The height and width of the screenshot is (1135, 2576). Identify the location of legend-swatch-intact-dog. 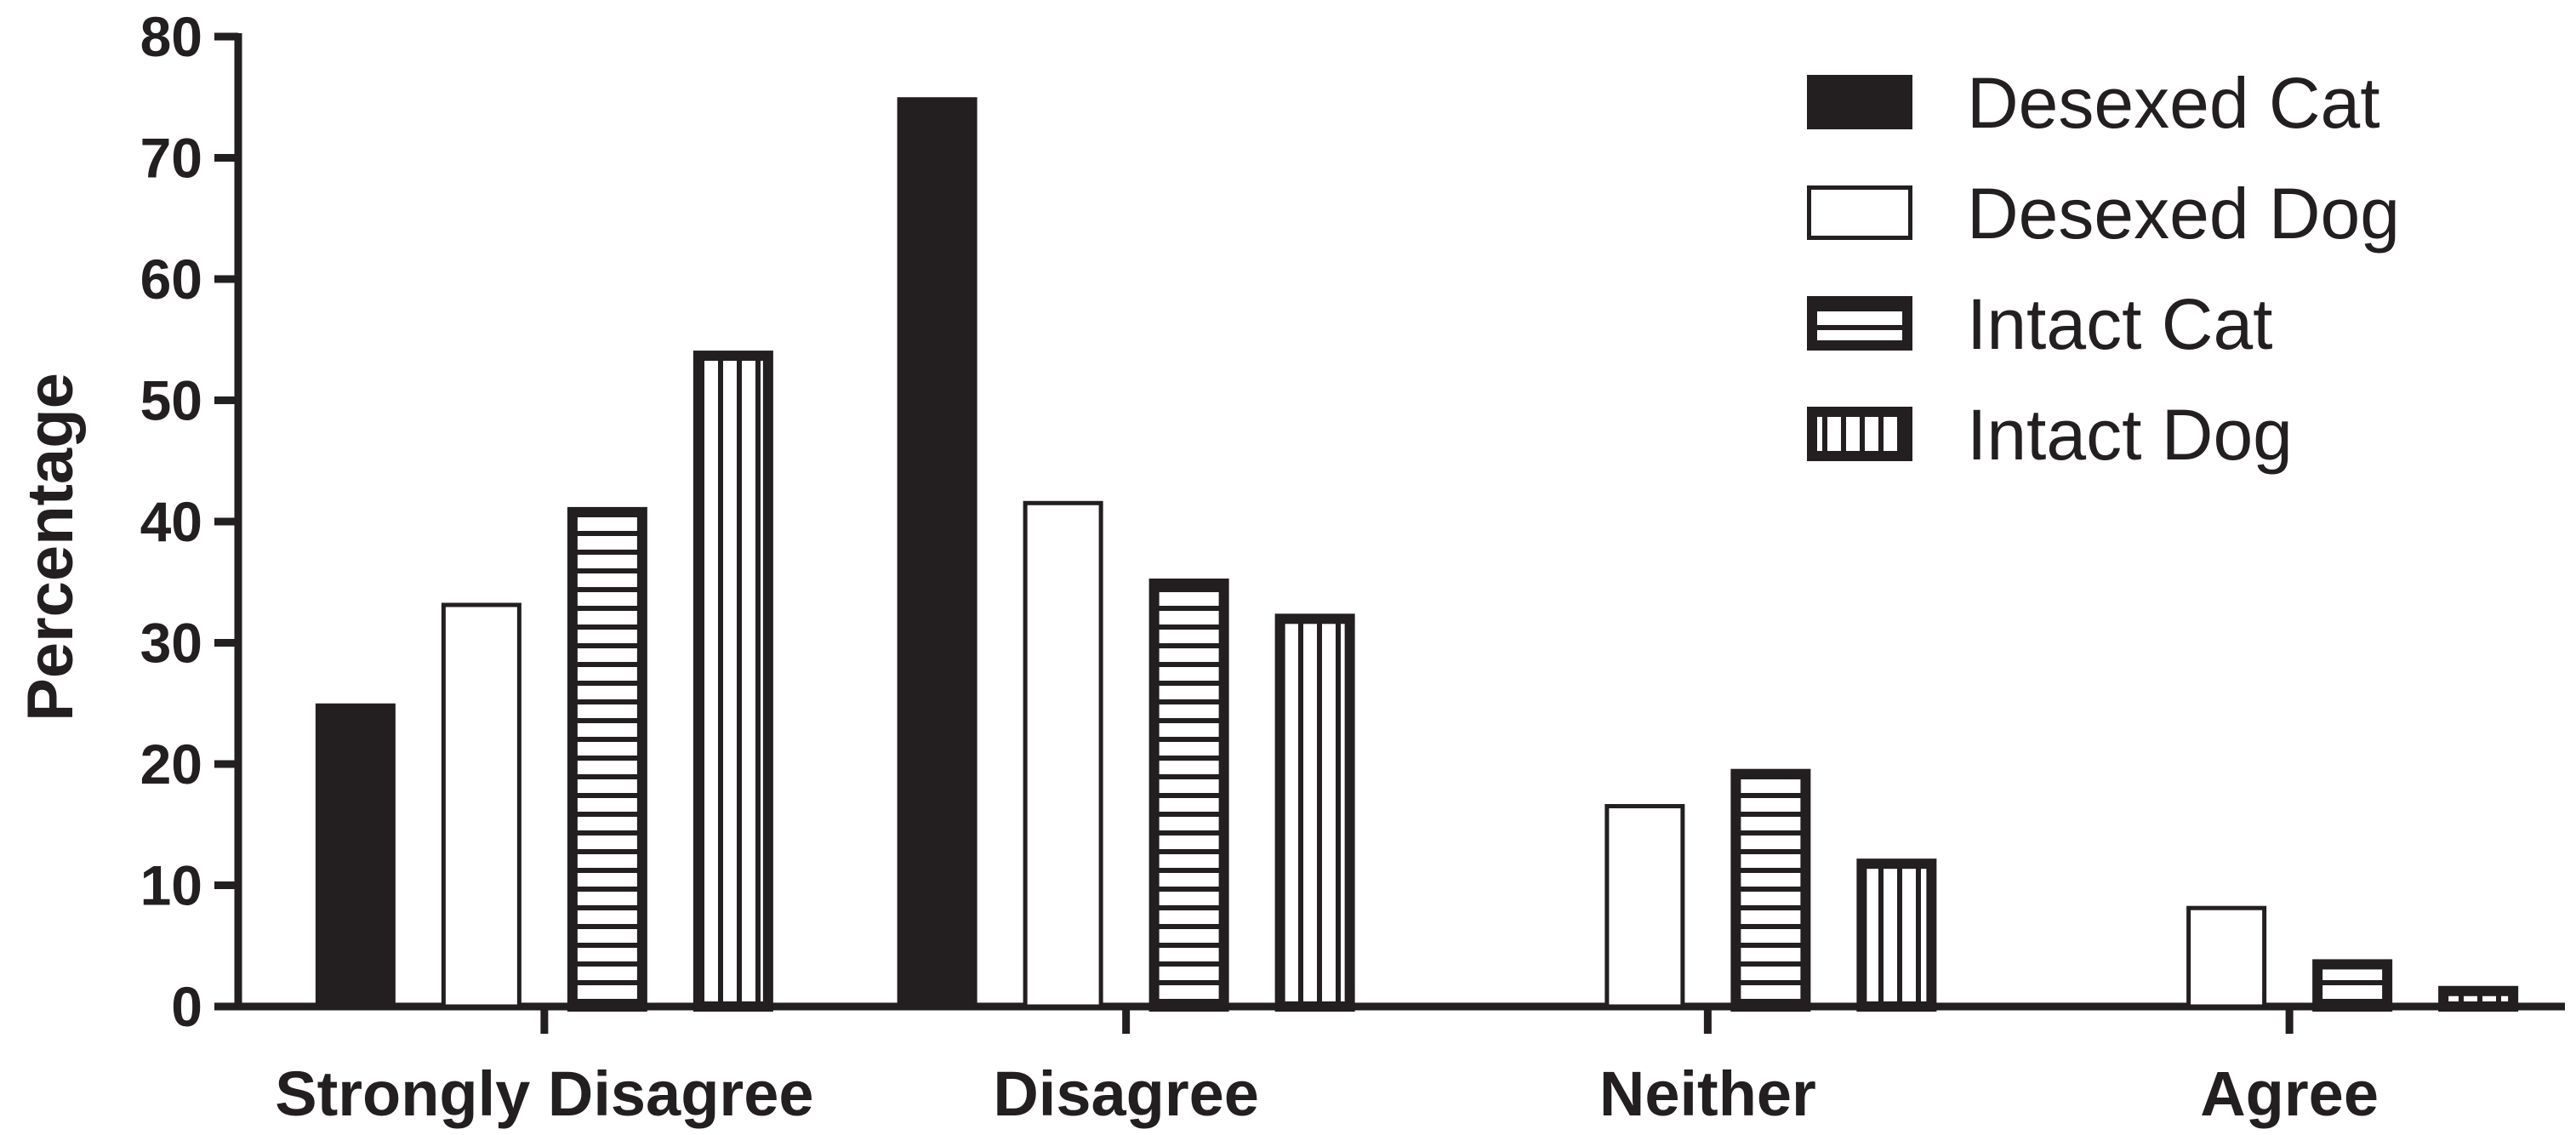
(1860, 434).